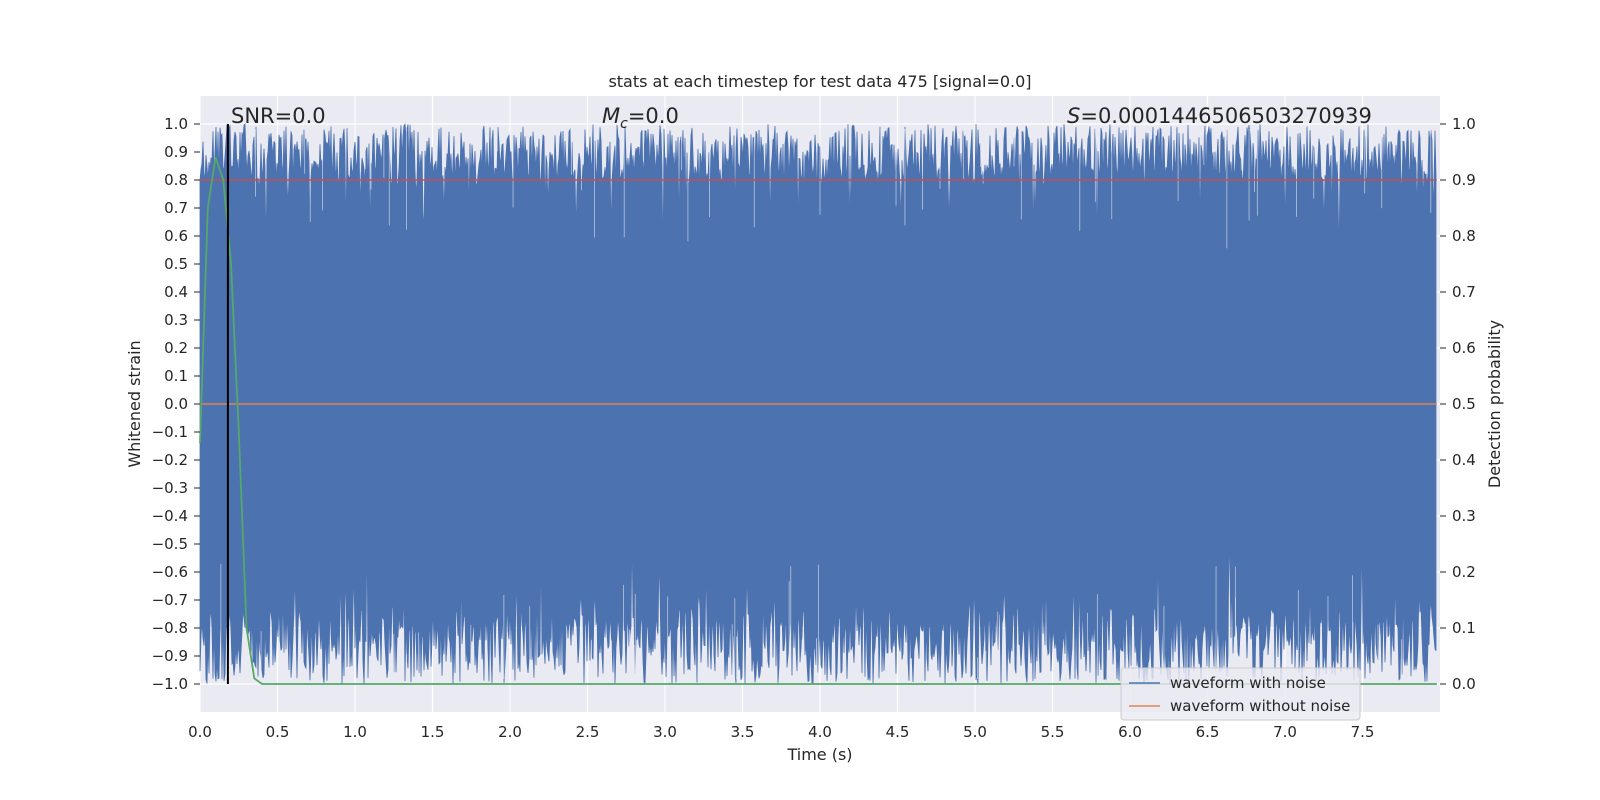  I want to click on x-axis-label: Time (s), so click(819, 754).